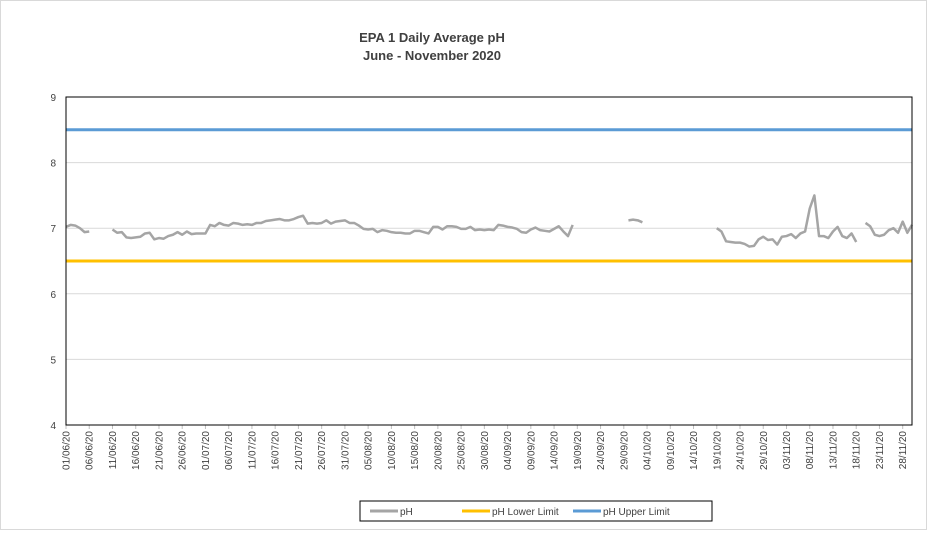 The image size is (927, 535). Describe the element at coordinates (136, 450) in the screenshot. I see `x-tick-label: 16/06/20` at that location.